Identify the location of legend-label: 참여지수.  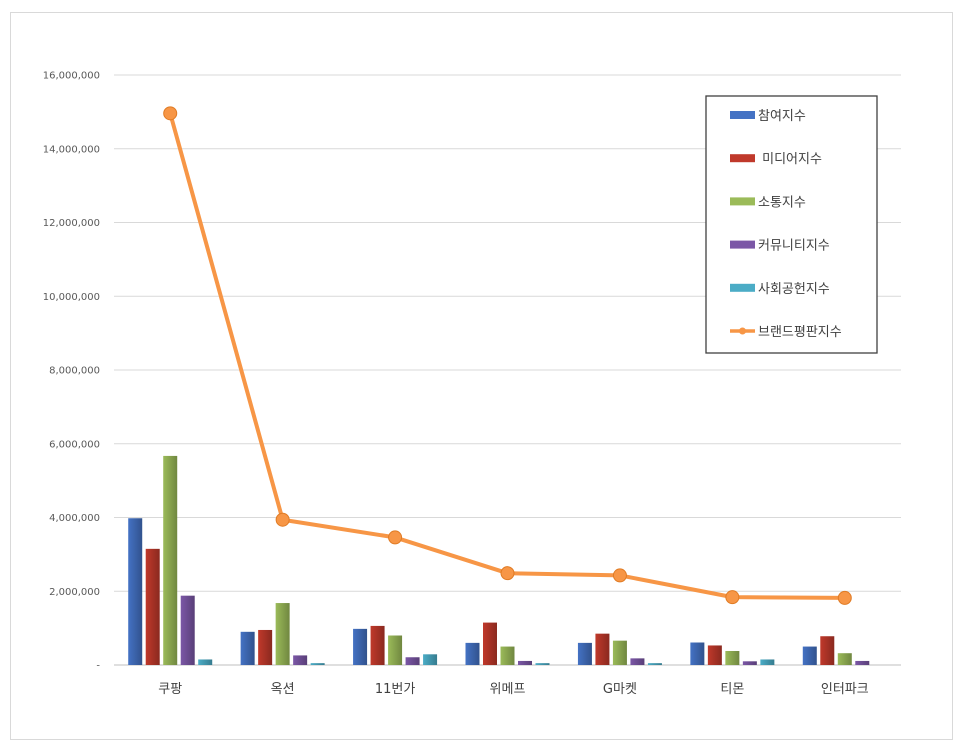
(782, 116).